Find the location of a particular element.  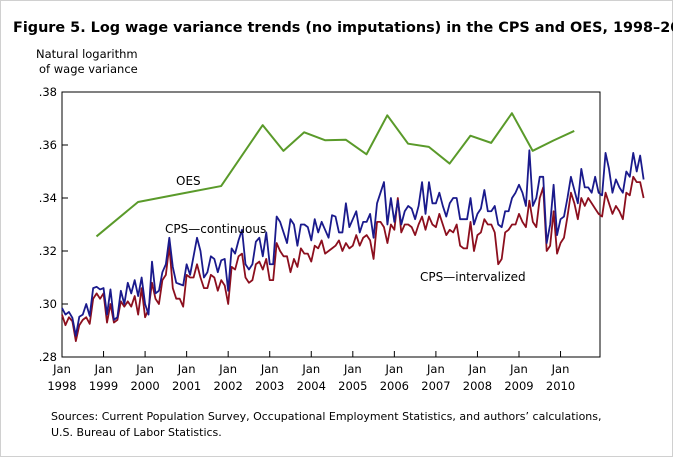

y-tick-label: .30 is located at coordinates (48, 304).